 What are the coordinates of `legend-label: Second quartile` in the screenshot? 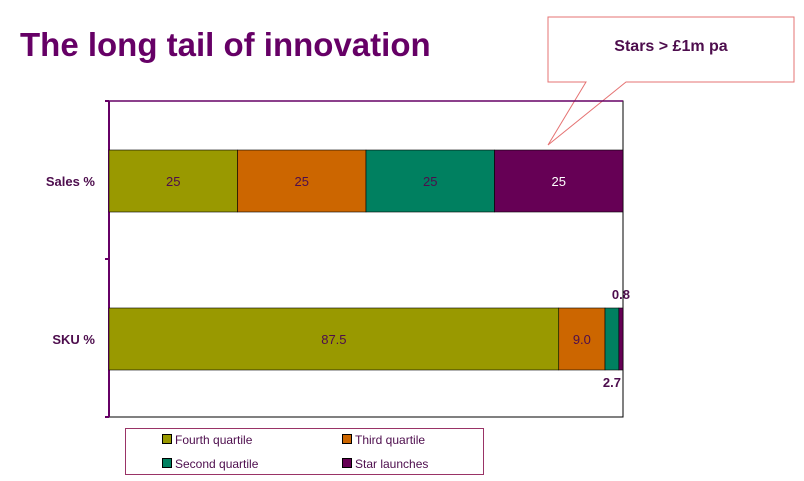 It's located at (217, 464).